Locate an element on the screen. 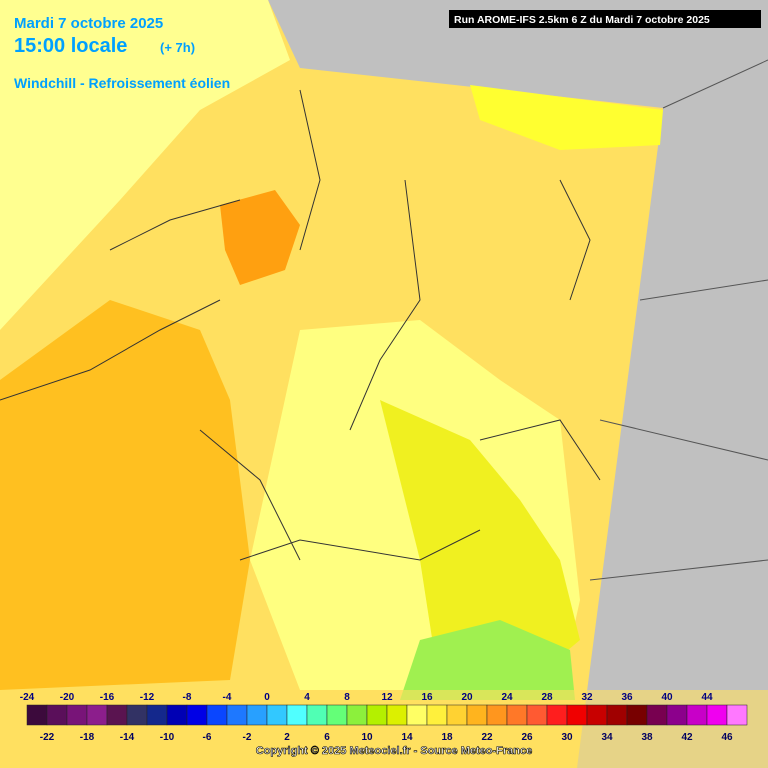  legend-label: 40 is located at coordinates (667, 697).